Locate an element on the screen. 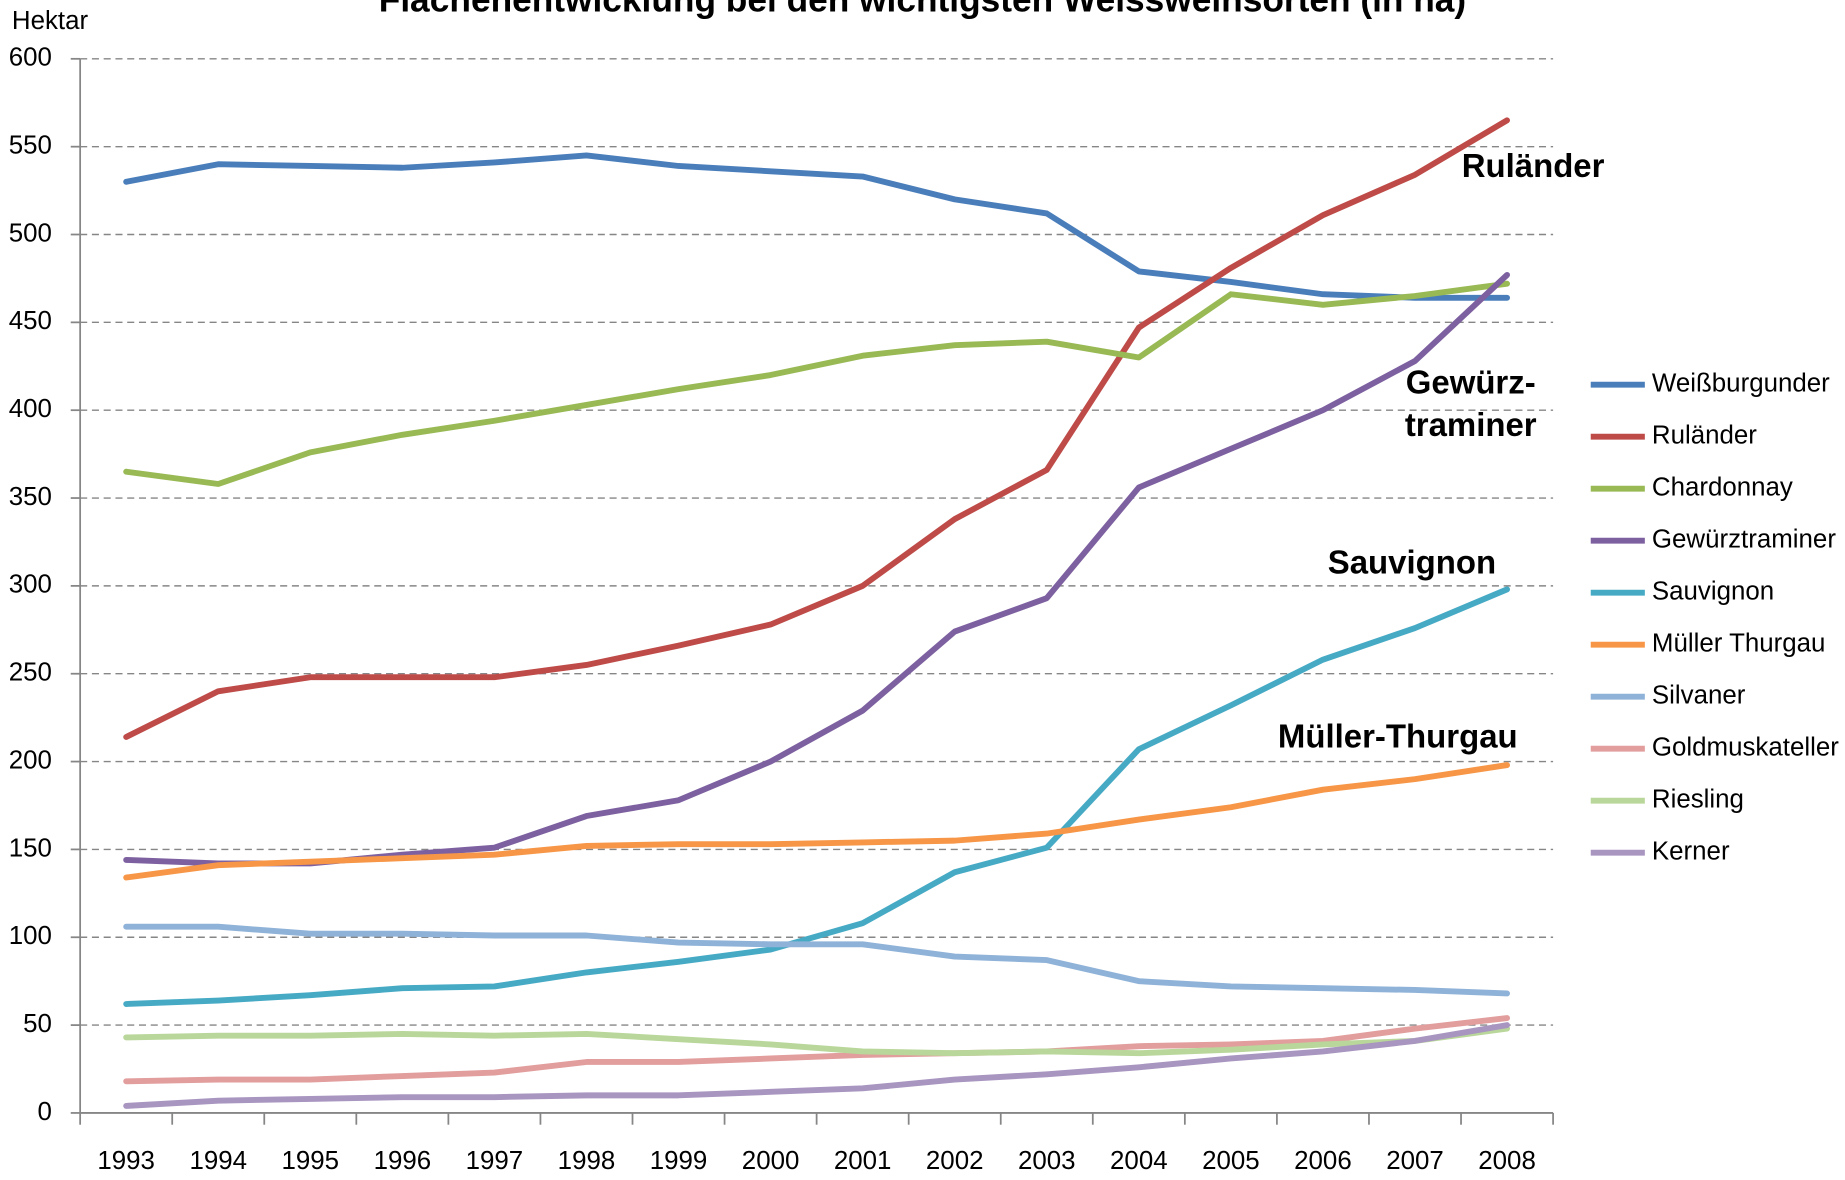  legend-label: Gewürztraminer is located at coordinates (1744, 540).